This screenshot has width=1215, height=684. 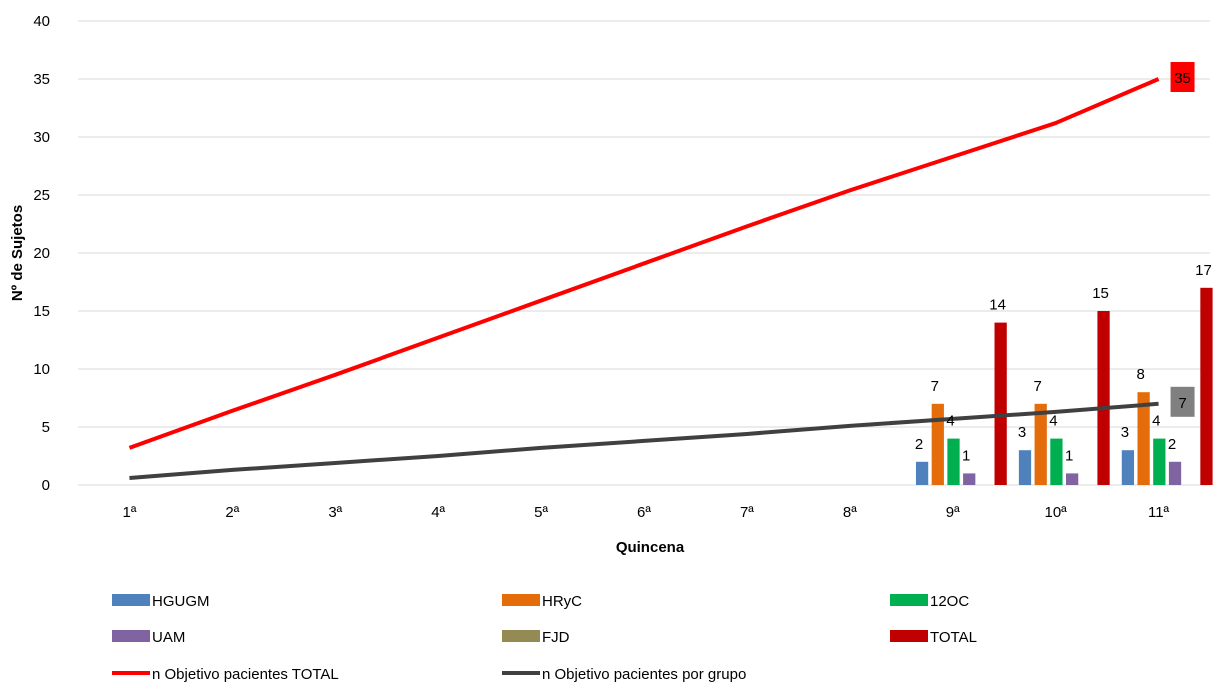 What do you see at coordinates (181, 601) in the screenshot?
I see `legend-label: HGUGM` at bounding box center [181, 601].